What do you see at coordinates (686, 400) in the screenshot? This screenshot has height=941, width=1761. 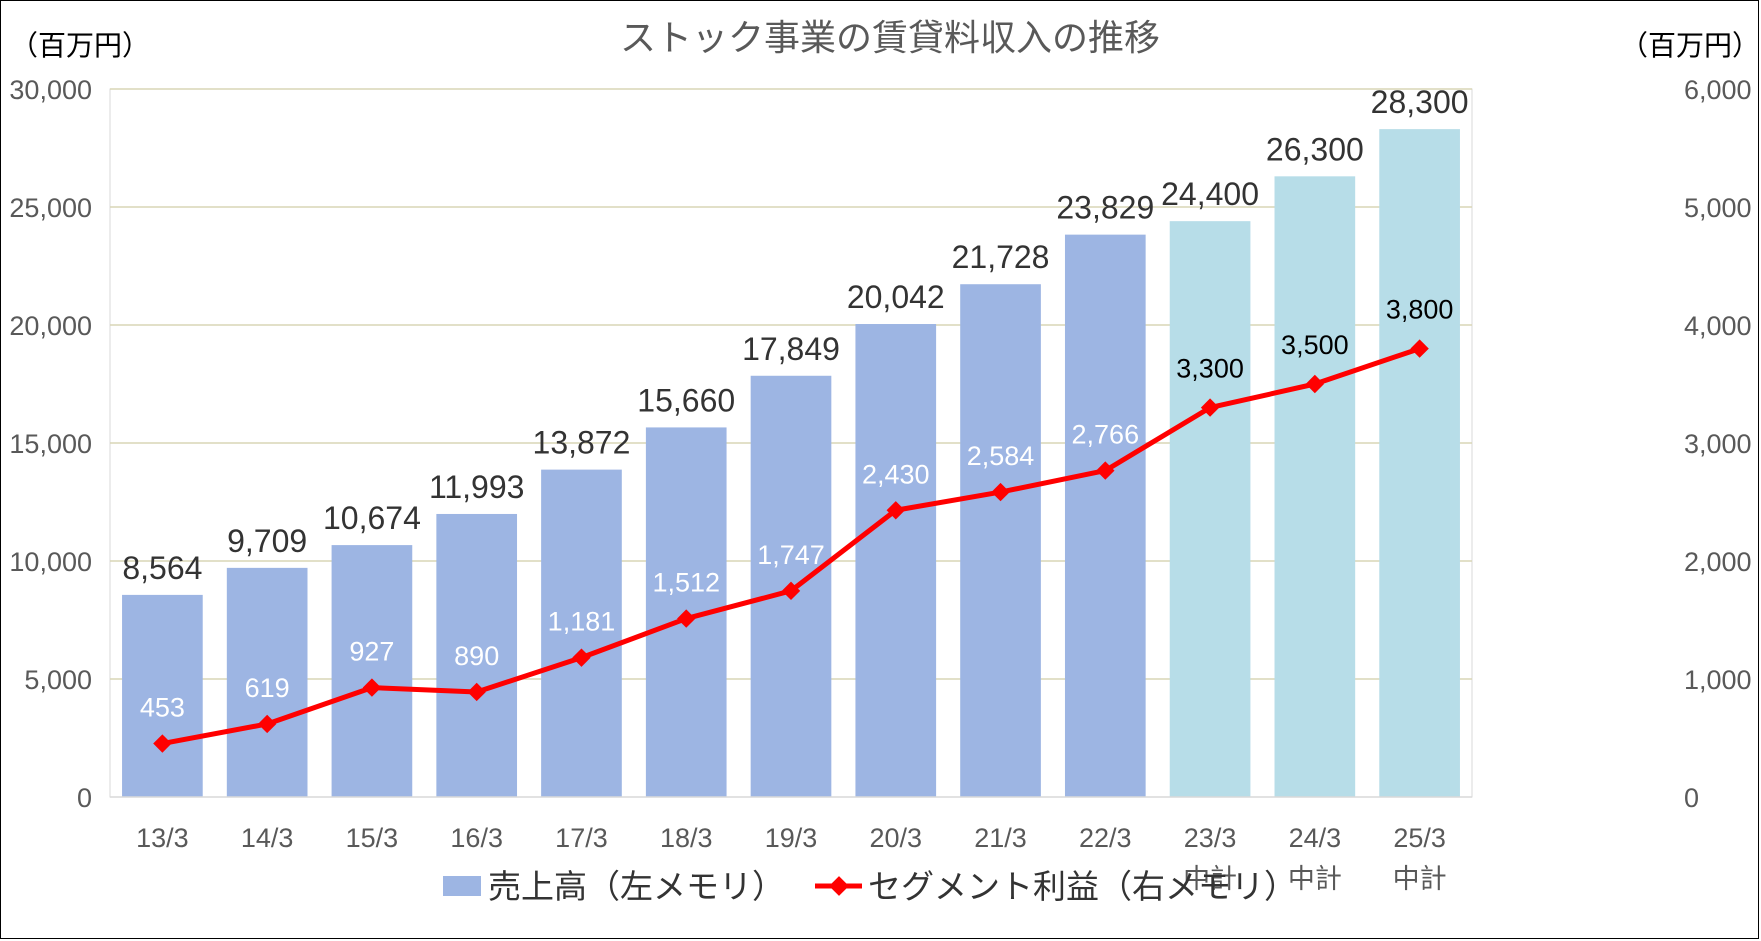 I see `bar-value-label: 15,660` at bounding box center [686, 400].